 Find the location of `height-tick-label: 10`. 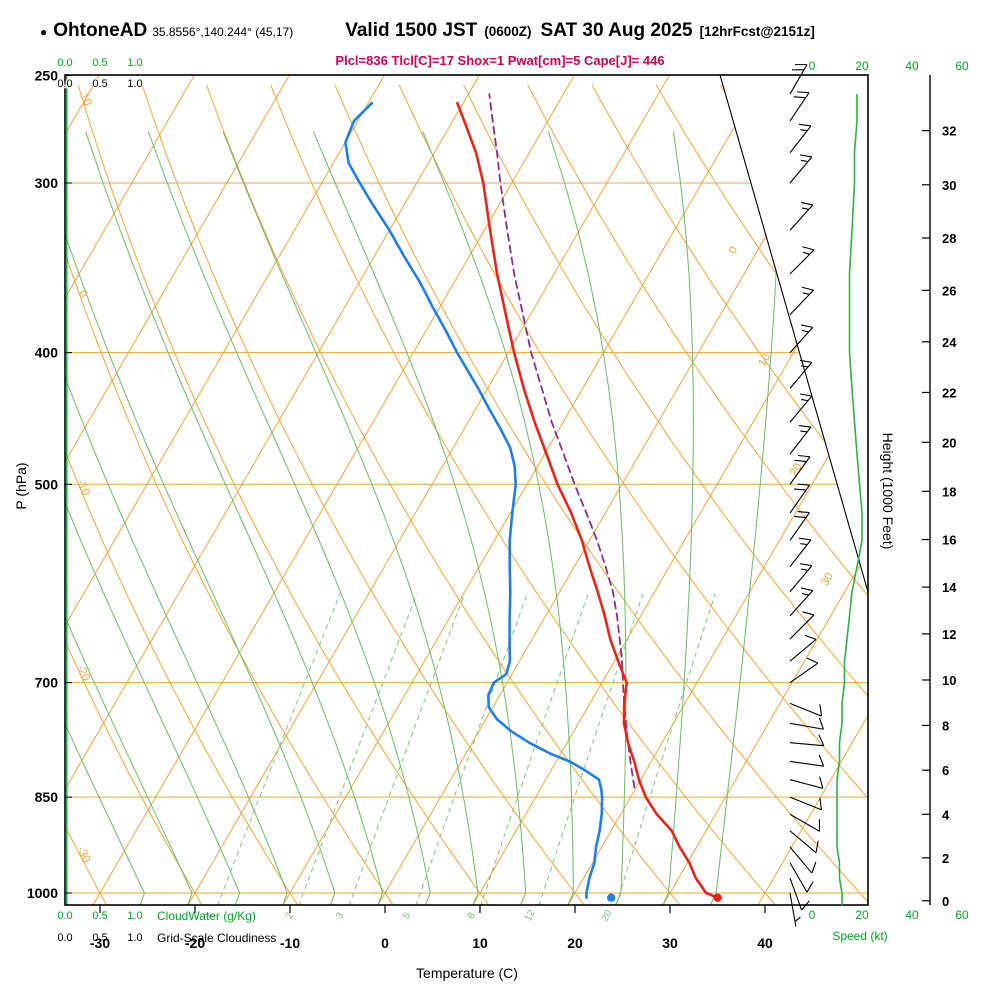

height-tick-label: 10 is located at coordinates (949, 680).